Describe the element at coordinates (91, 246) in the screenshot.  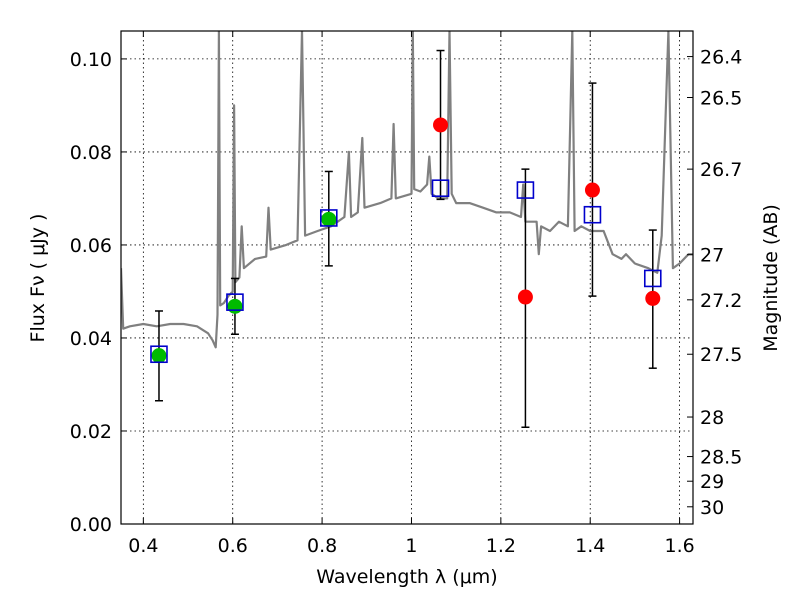
I see `y-tick-label: 0.06` at that location.